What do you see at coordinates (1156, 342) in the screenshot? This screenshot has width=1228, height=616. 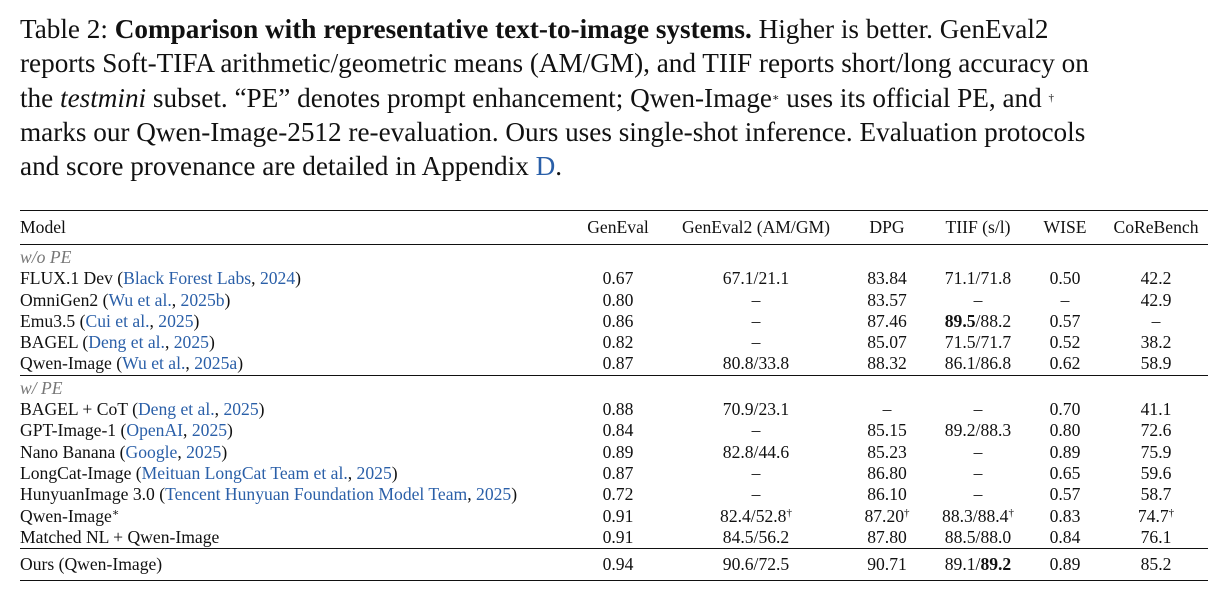 I see `cell-corebench: 38.2` at bounding box center [1156, 342].